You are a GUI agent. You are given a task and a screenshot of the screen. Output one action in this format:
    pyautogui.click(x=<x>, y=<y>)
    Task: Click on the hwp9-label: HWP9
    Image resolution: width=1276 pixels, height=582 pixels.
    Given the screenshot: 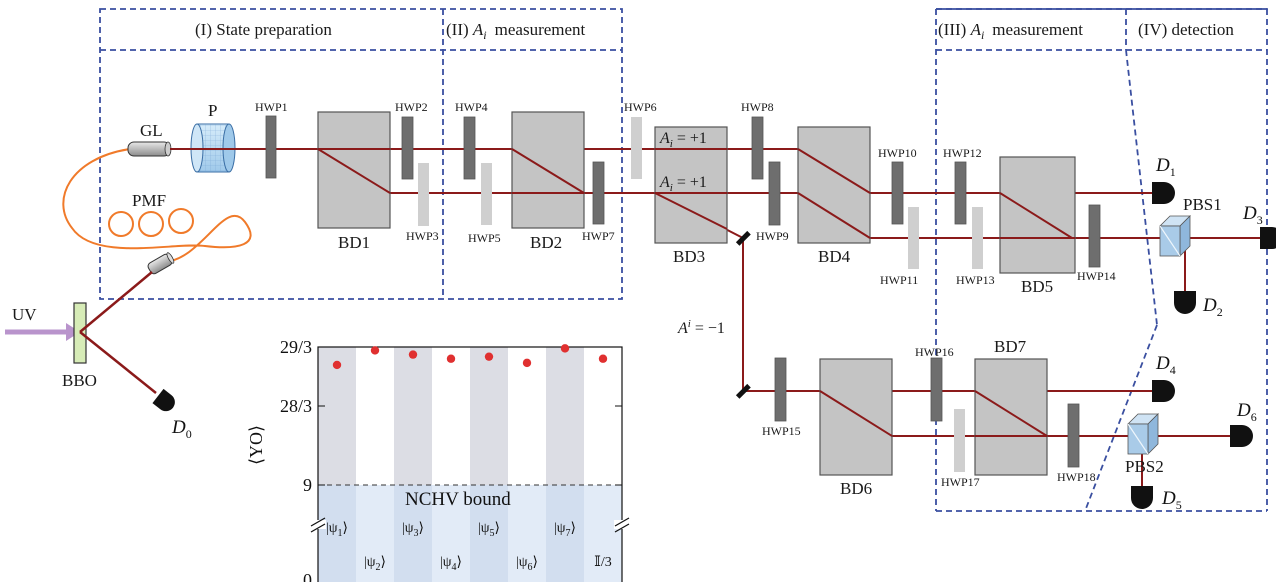 What is the action you would take?
    pyautogui.click(x=772, y=236)
    